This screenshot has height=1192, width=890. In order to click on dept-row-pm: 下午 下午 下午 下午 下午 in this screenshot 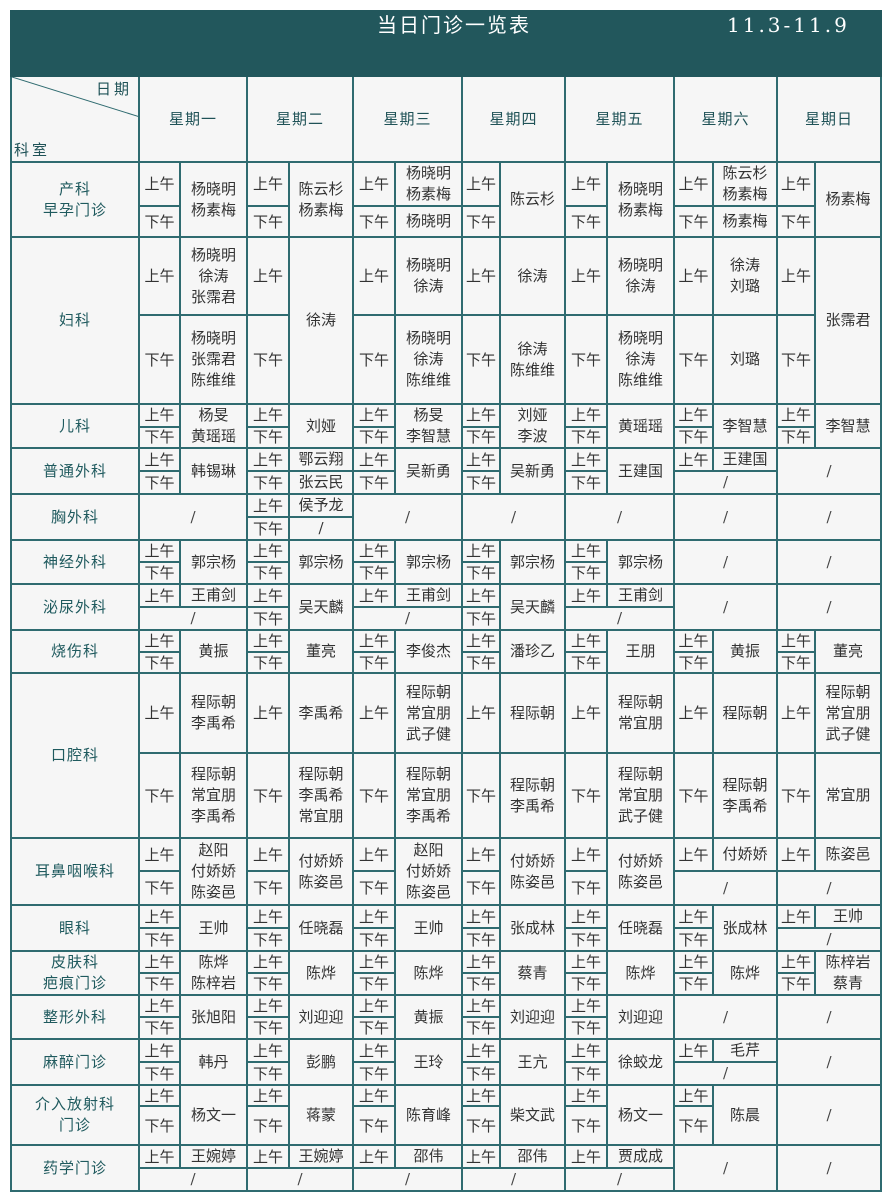, I will do `click(446, 1028)`.